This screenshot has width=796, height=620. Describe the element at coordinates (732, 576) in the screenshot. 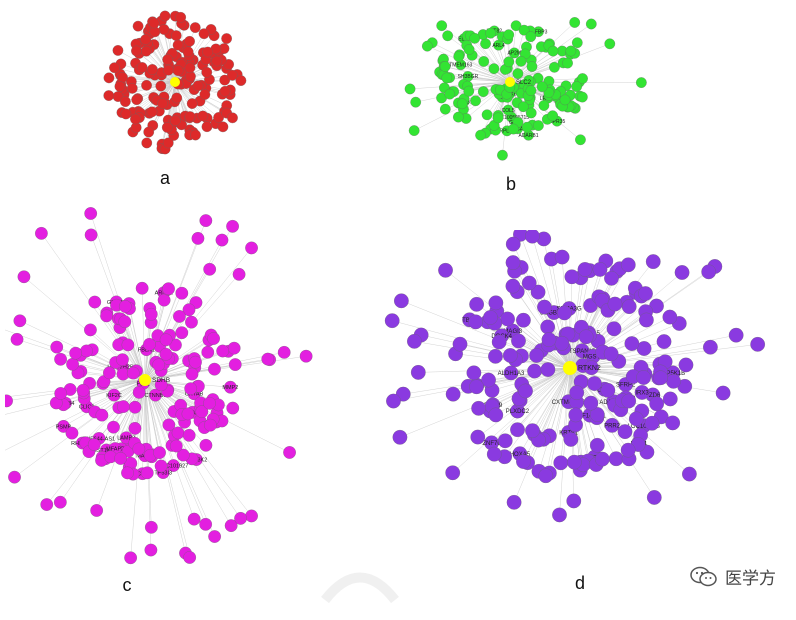

I see `watermark: 医学方` at that location.